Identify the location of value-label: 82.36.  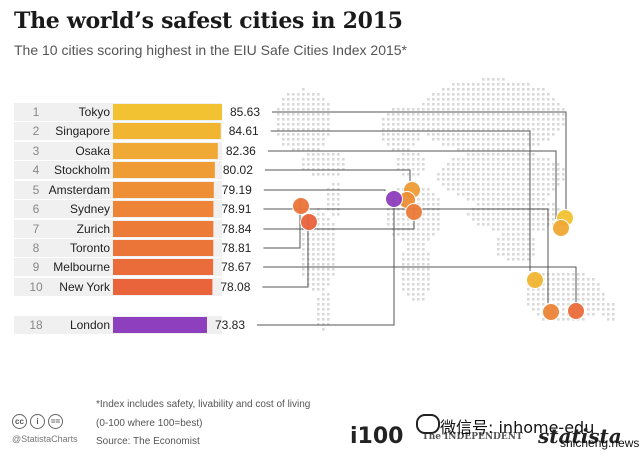
(241, 151).